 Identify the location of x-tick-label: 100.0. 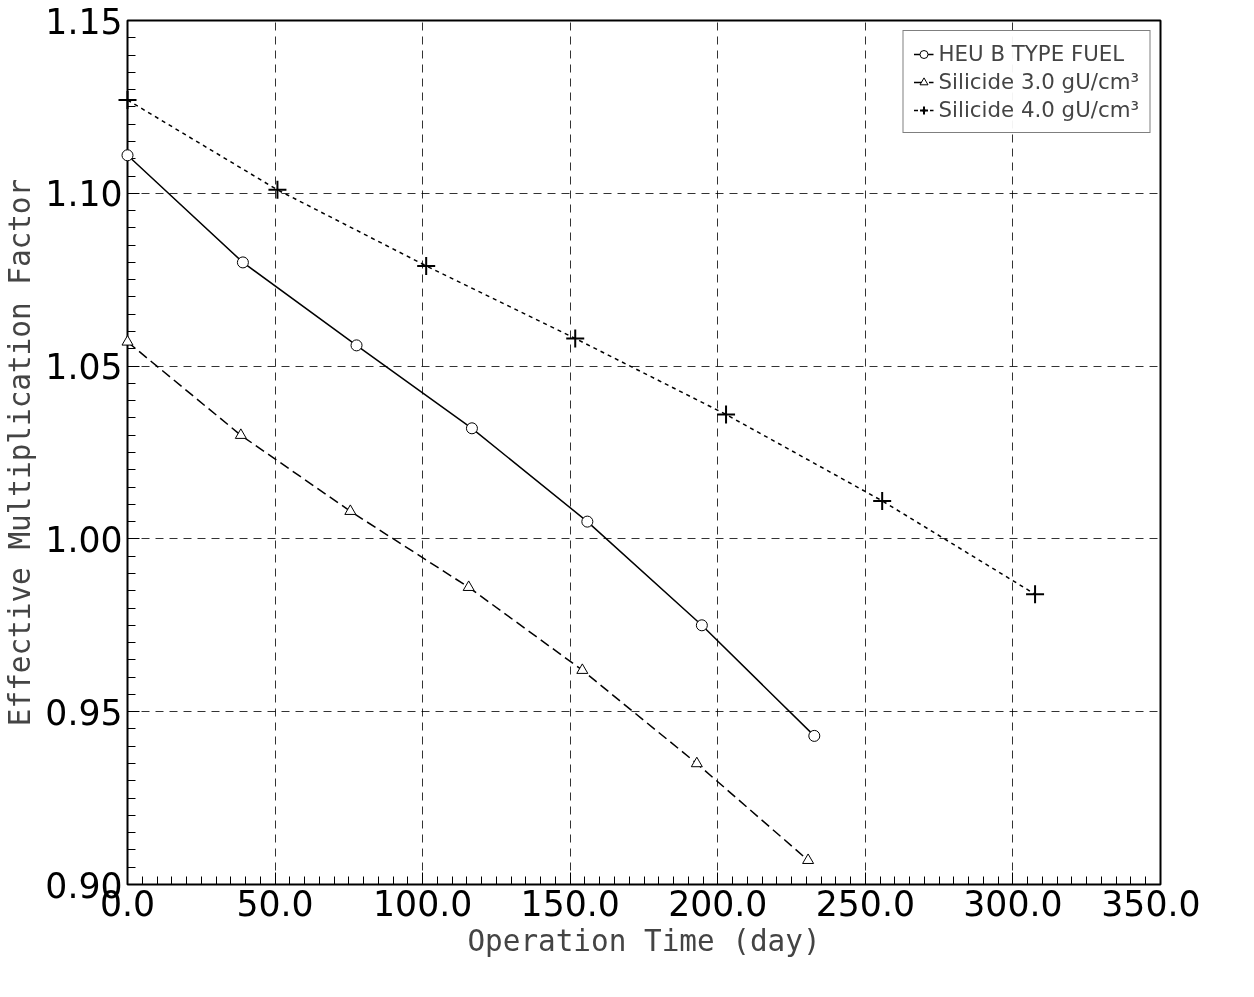
(423, 903).